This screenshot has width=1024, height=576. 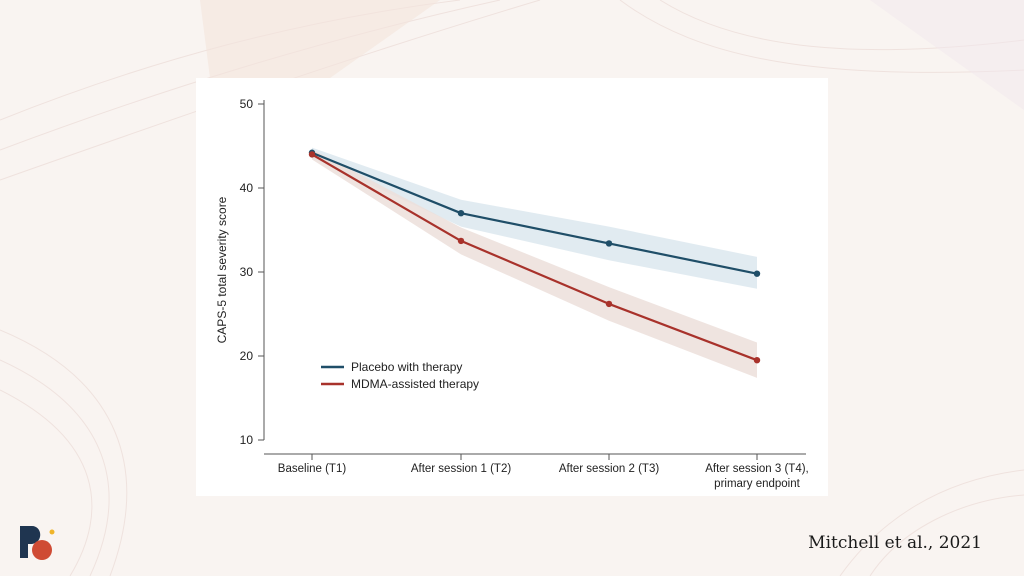 I want to click on placebo-confidence-band, so click(x=534, y=218).